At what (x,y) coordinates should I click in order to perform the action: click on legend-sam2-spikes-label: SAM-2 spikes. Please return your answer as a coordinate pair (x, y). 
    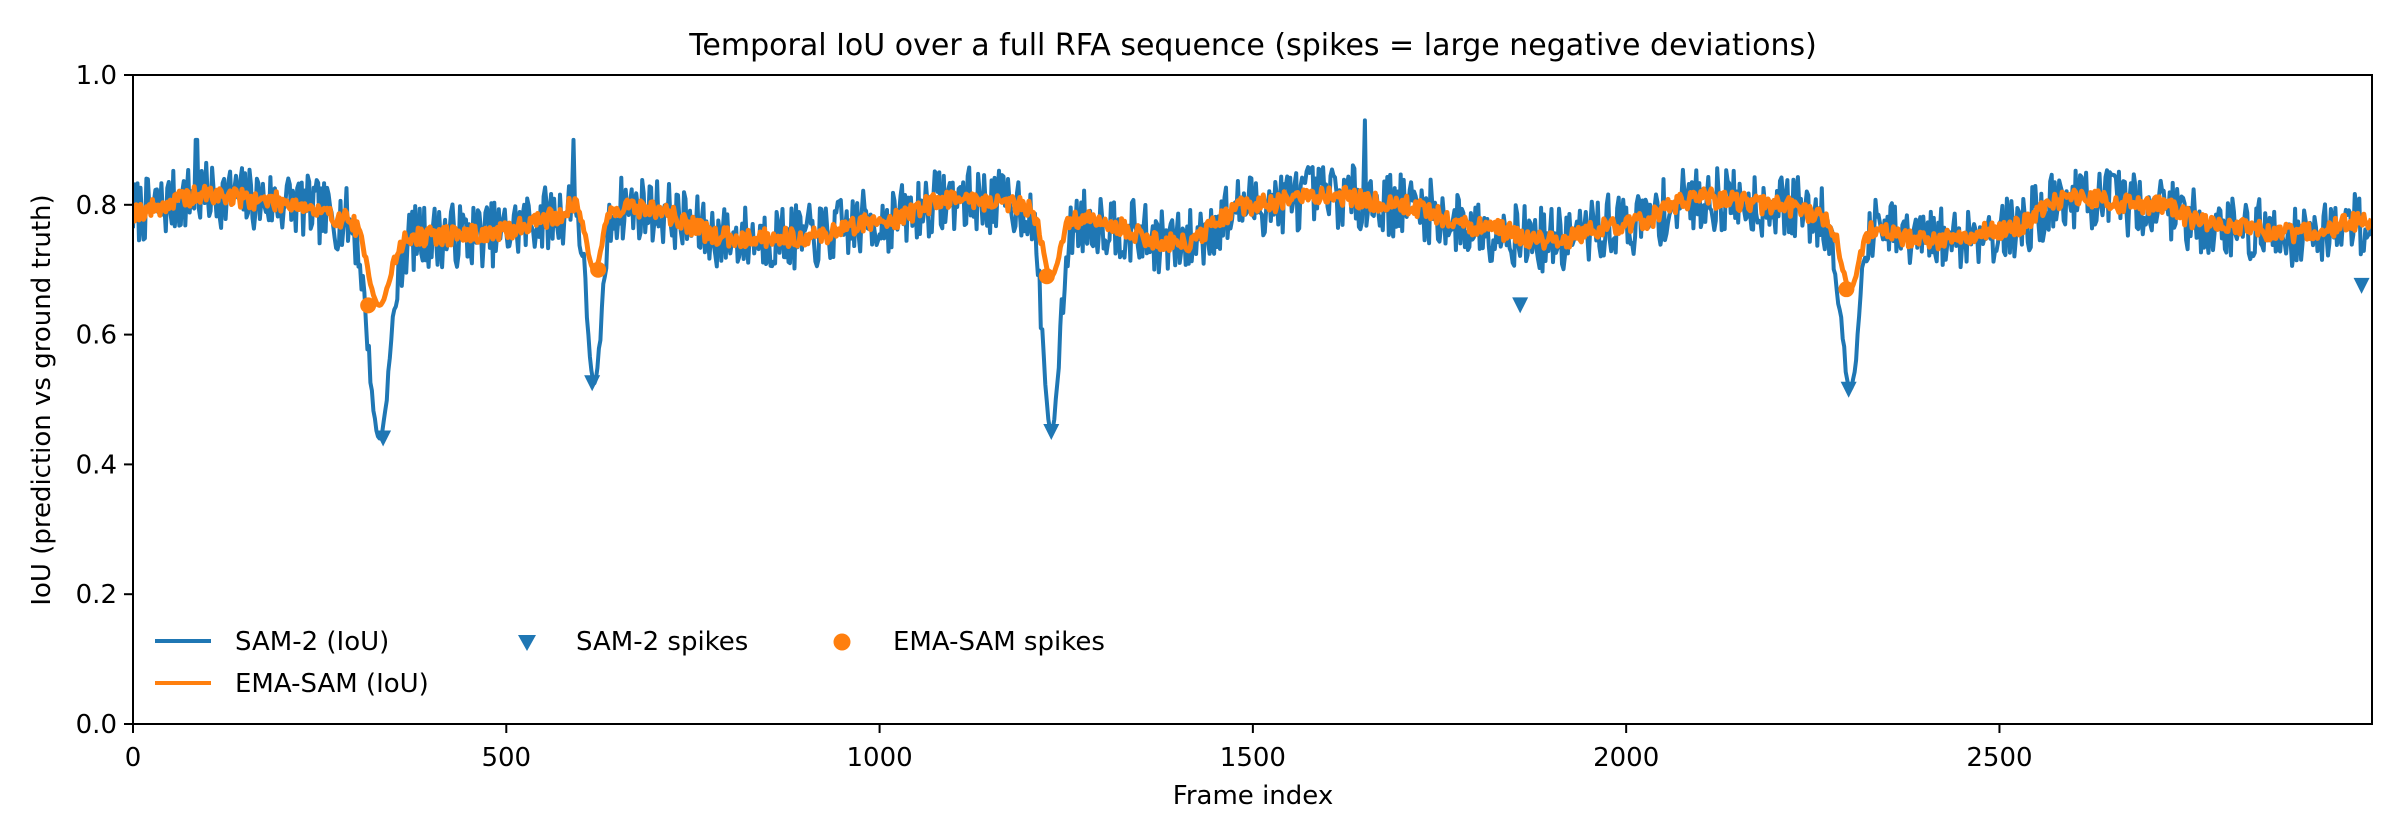
    Looking at the image, I should click on (662, 642).